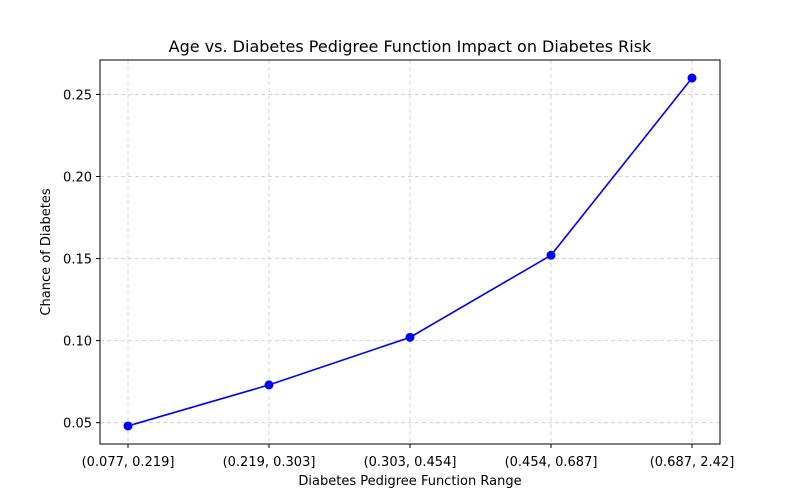 The width and height of the screenshot is (800, 500). What do you see at coordinates (77, 424) in the screenshot?
I see `y-tick-label: 0.05` at bounding box center [77, 424].